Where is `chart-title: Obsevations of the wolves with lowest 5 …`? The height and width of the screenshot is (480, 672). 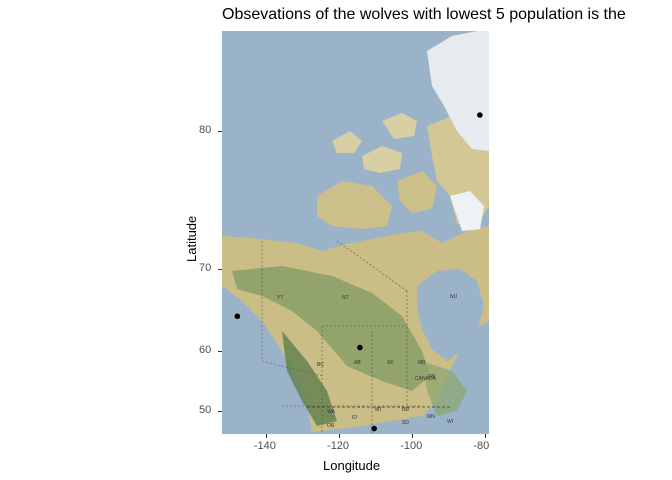 chart-title: Obsevations of the wolves with lowest 5 … is located at coordinates (424, 14).